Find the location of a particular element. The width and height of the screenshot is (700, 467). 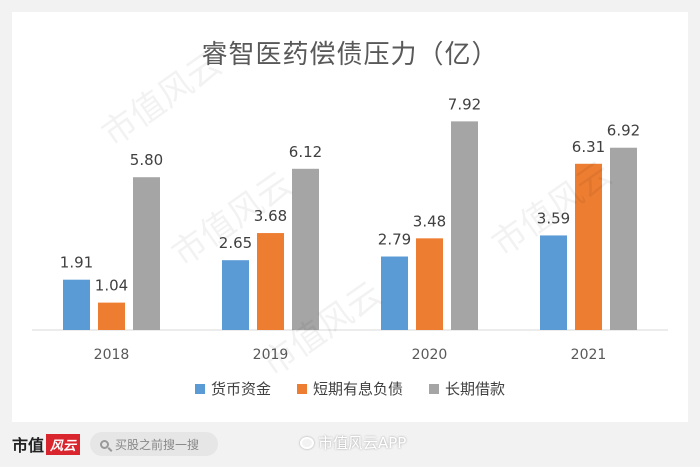

legend-label: 短期有息负债 is located at coordinates (357, 389).